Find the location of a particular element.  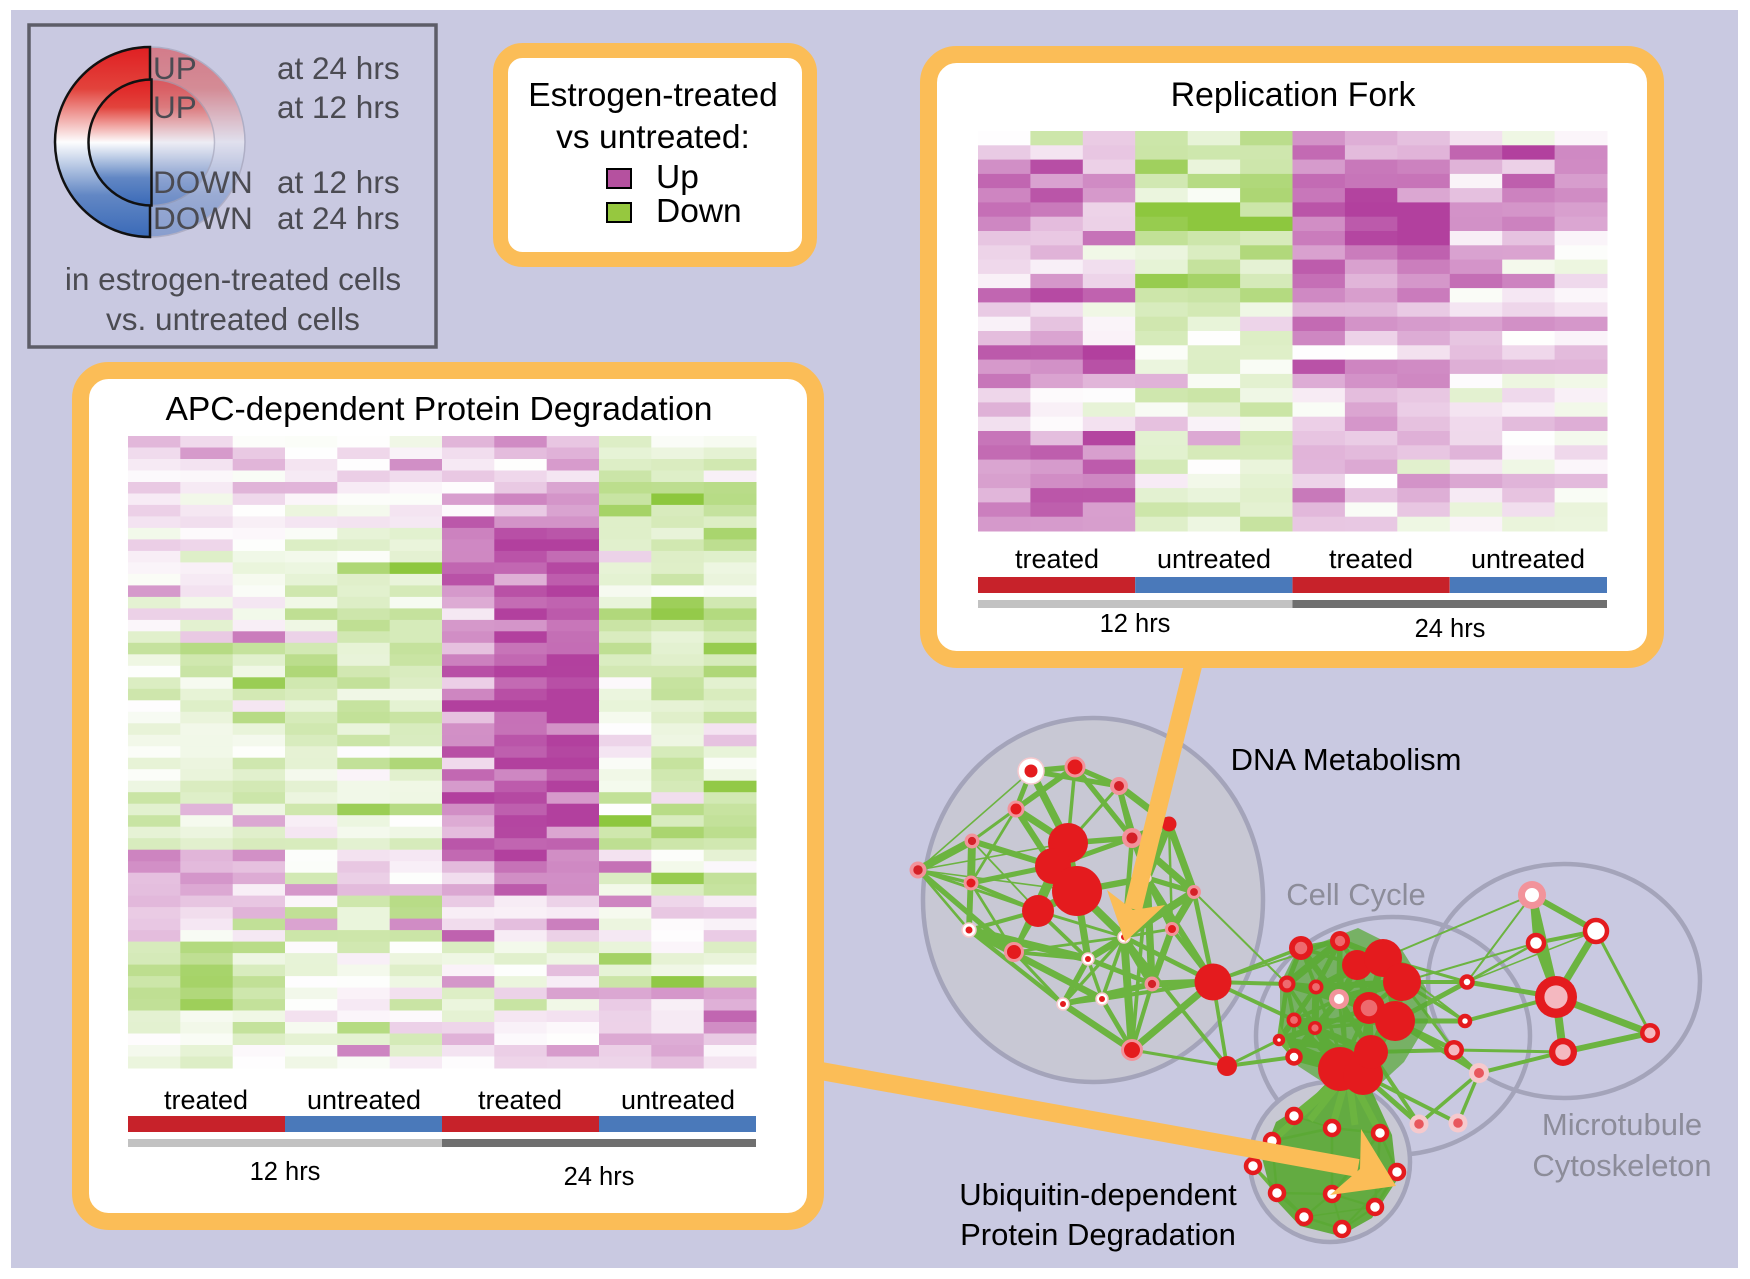

svg-text: Ubiquitin-dependent is located at coordinates (1098, 1194).